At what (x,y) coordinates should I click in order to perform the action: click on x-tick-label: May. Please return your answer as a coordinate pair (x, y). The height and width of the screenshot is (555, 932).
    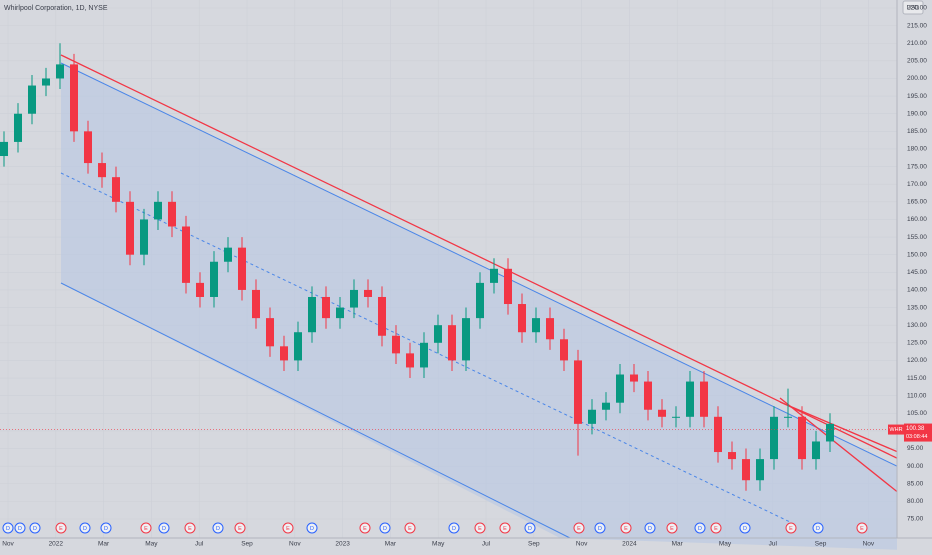
    Looking at the image, I should click on (725, 544).